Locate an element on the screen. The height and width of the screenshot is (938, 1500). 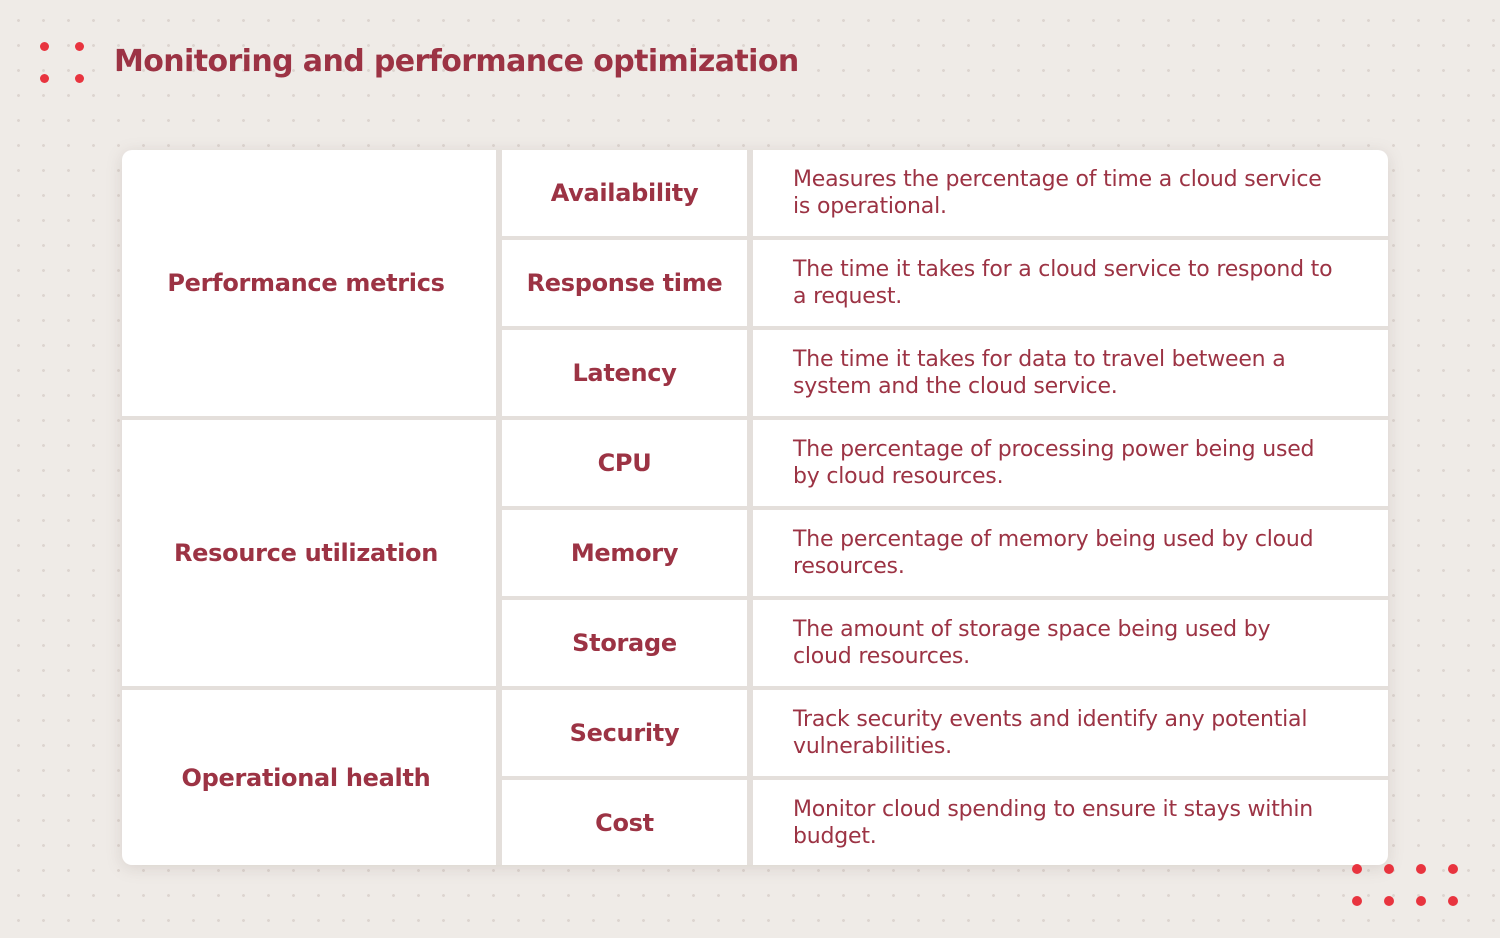
metric-cell: Security is located at coordinates (624, 733).